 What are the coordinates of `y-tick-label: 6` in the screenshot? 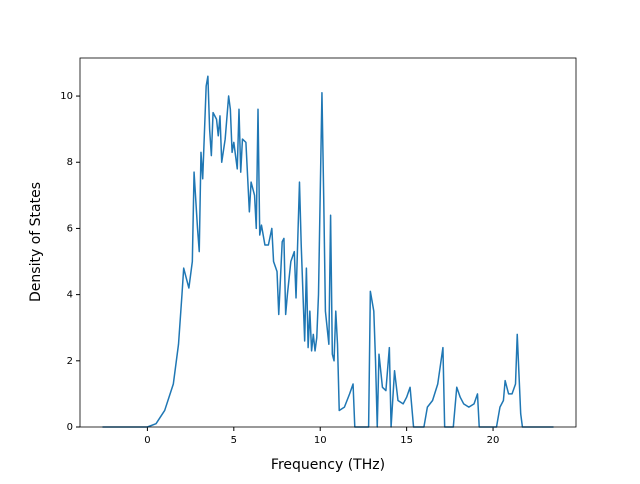 It's located at (70, 228).